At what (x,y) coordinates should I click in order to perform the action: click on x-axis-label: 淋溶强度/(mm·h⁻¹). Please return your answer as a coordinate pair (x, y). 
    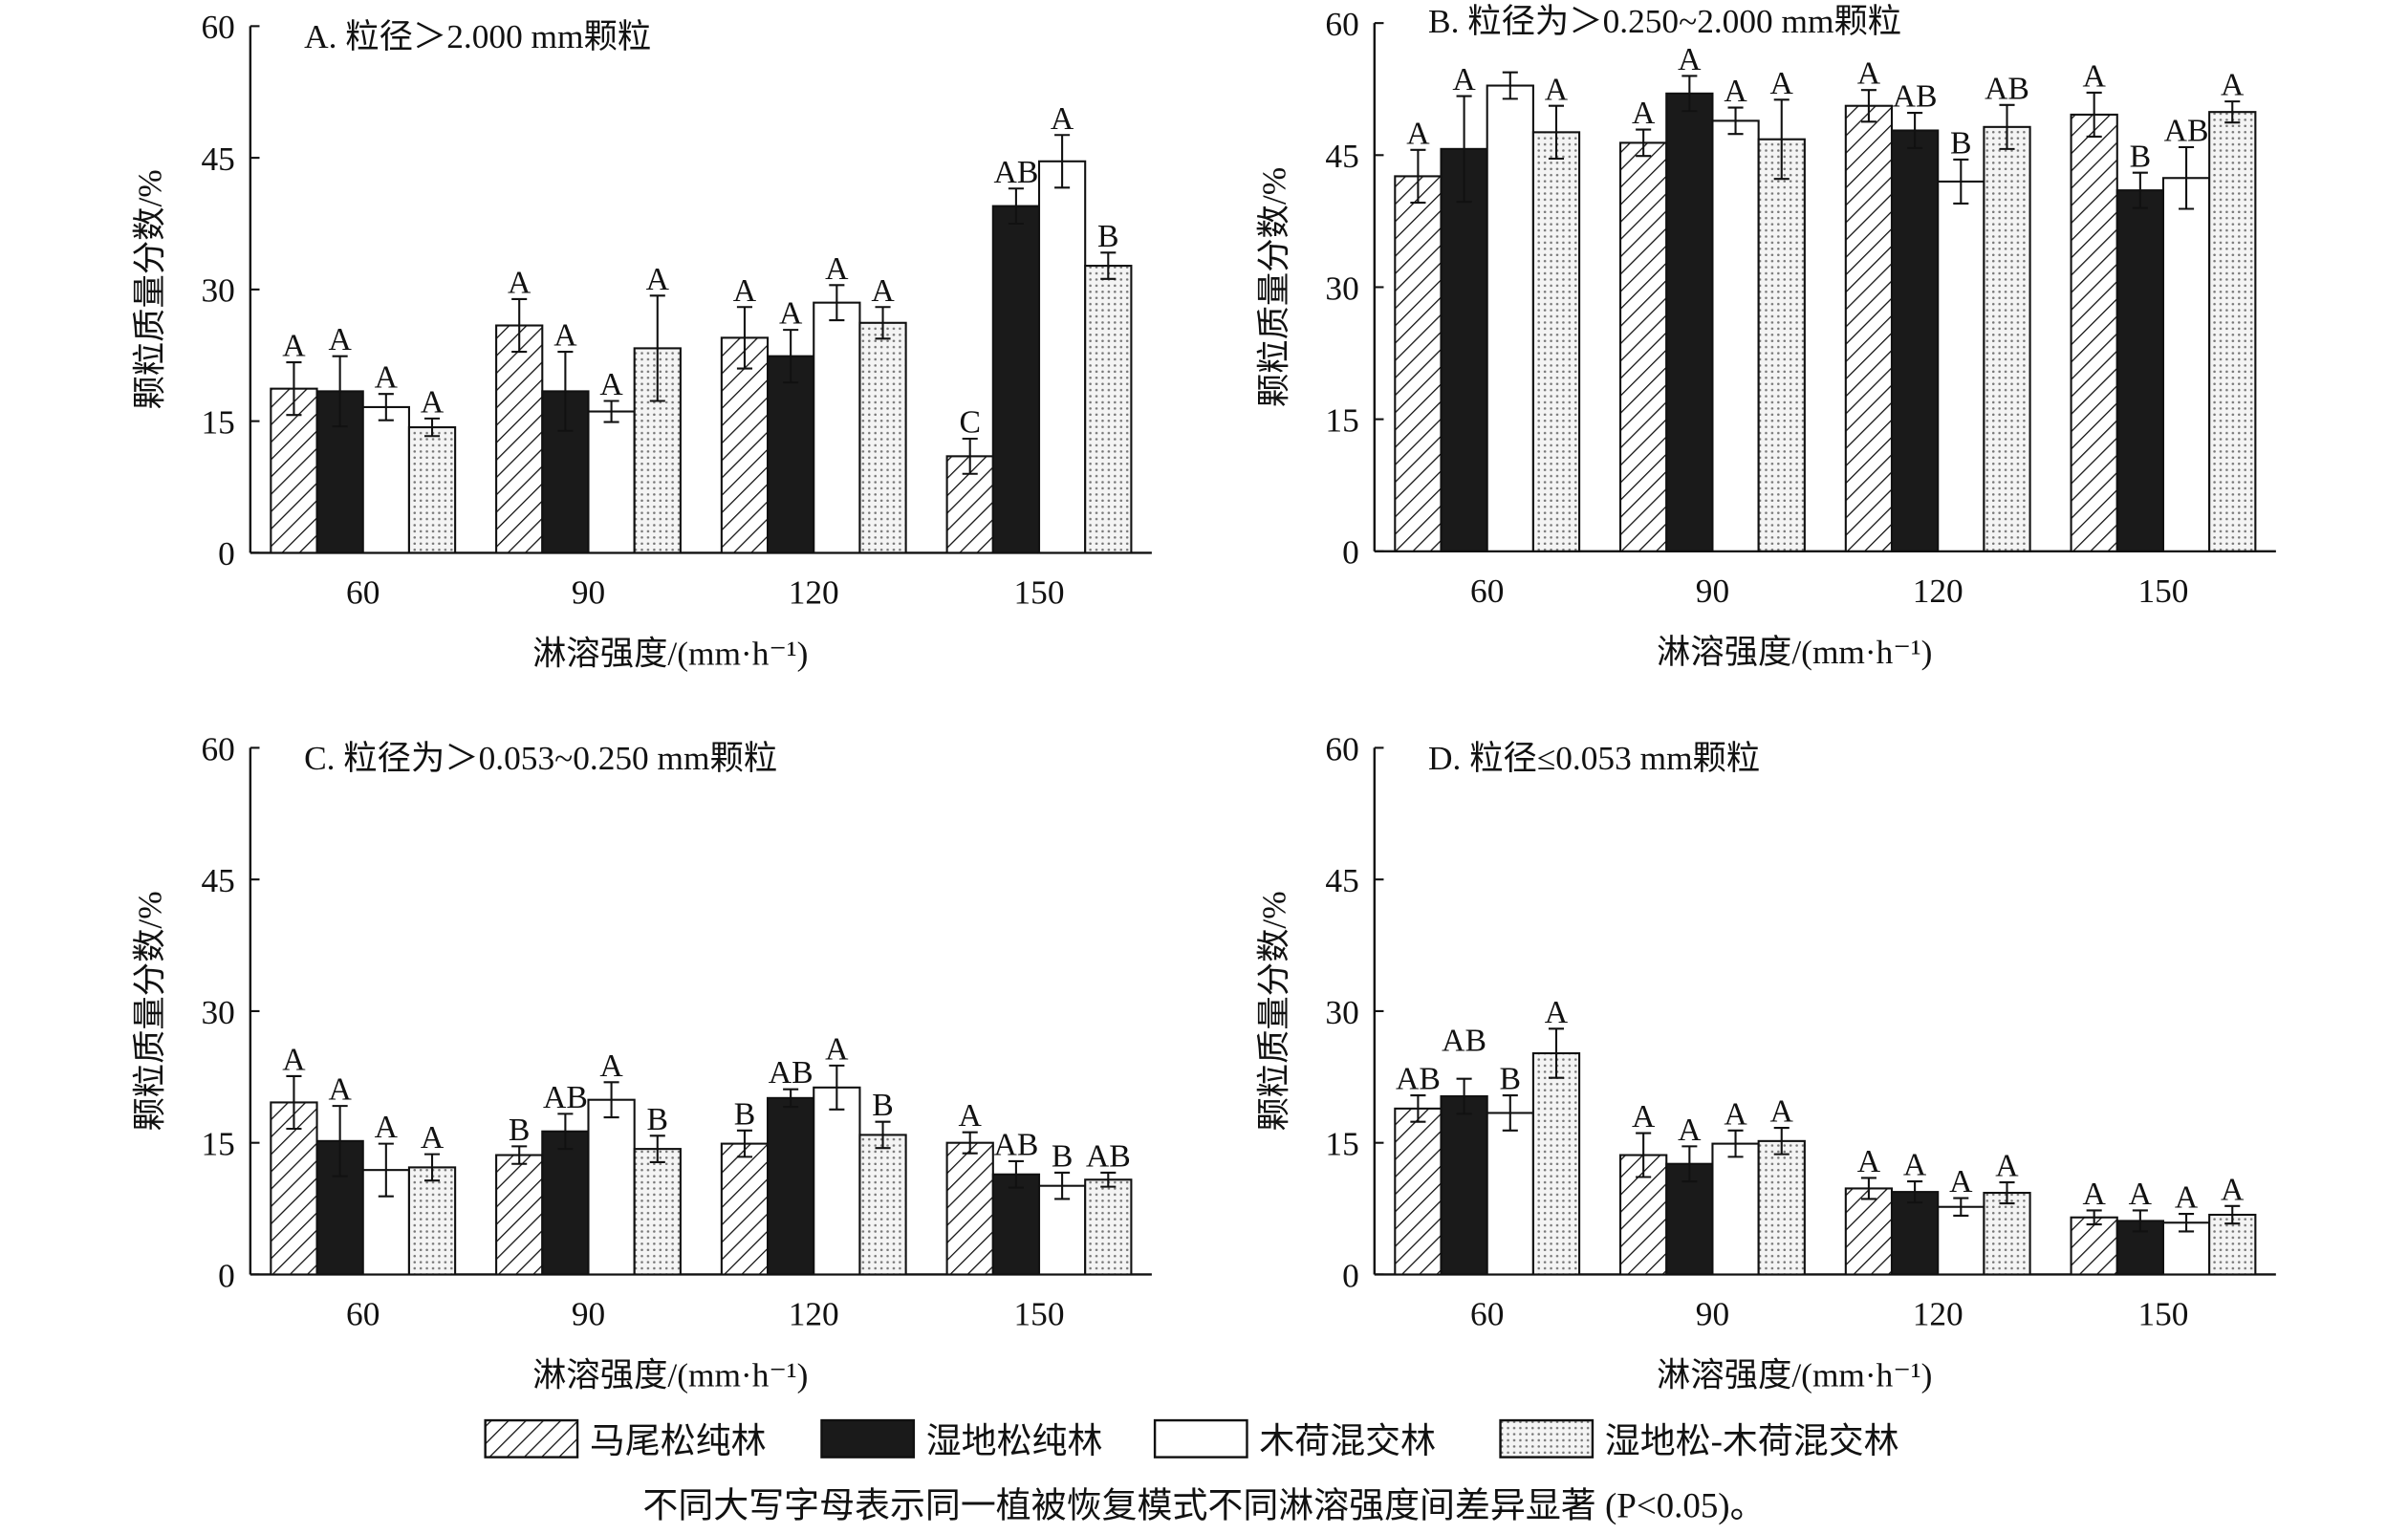
    Looking at the image, I should click on (1794, 652).